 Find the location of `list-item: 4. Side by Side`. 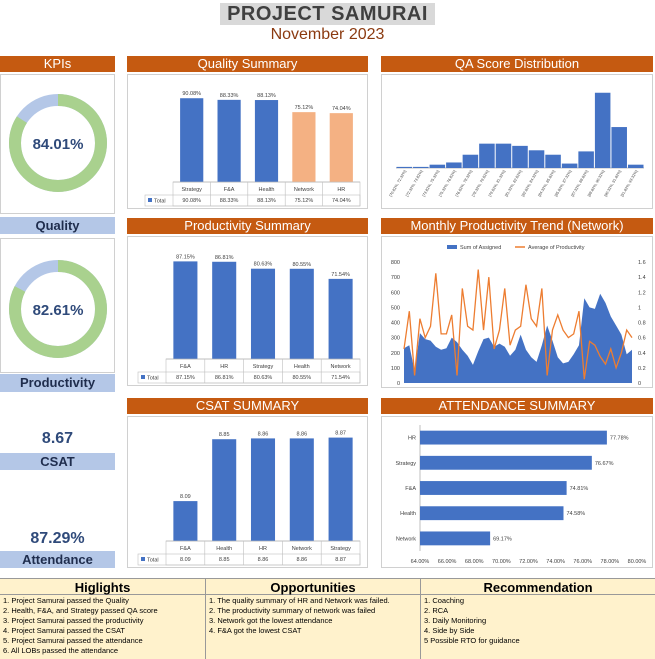

list-item: 4. Side by Side is located at coordinates (449, 630).